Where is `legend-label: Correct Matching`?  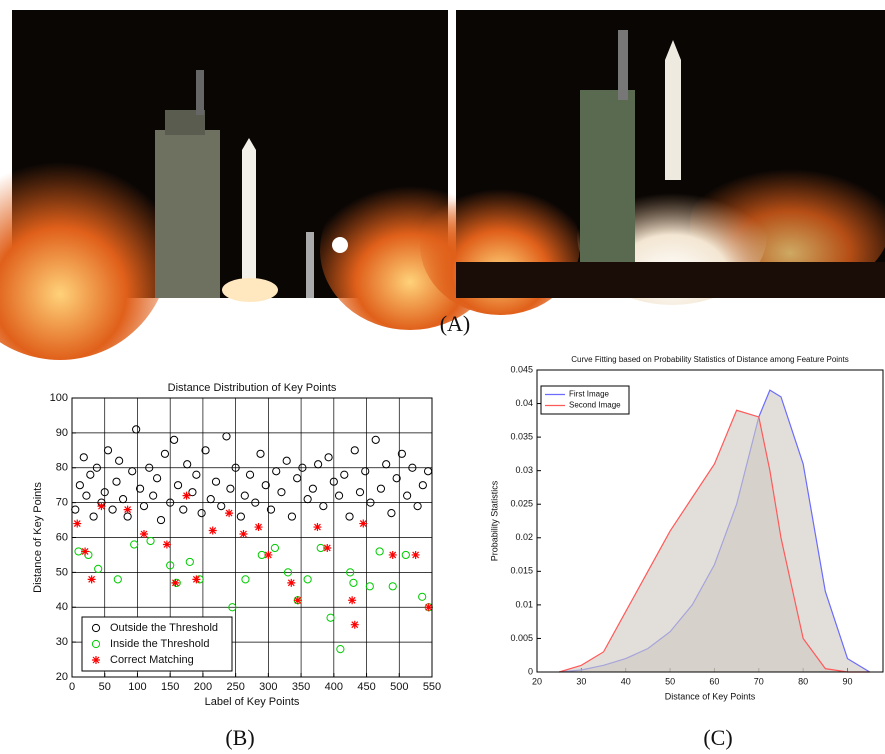
legend-label: Correct Matching is located at coordinates (152, 660).